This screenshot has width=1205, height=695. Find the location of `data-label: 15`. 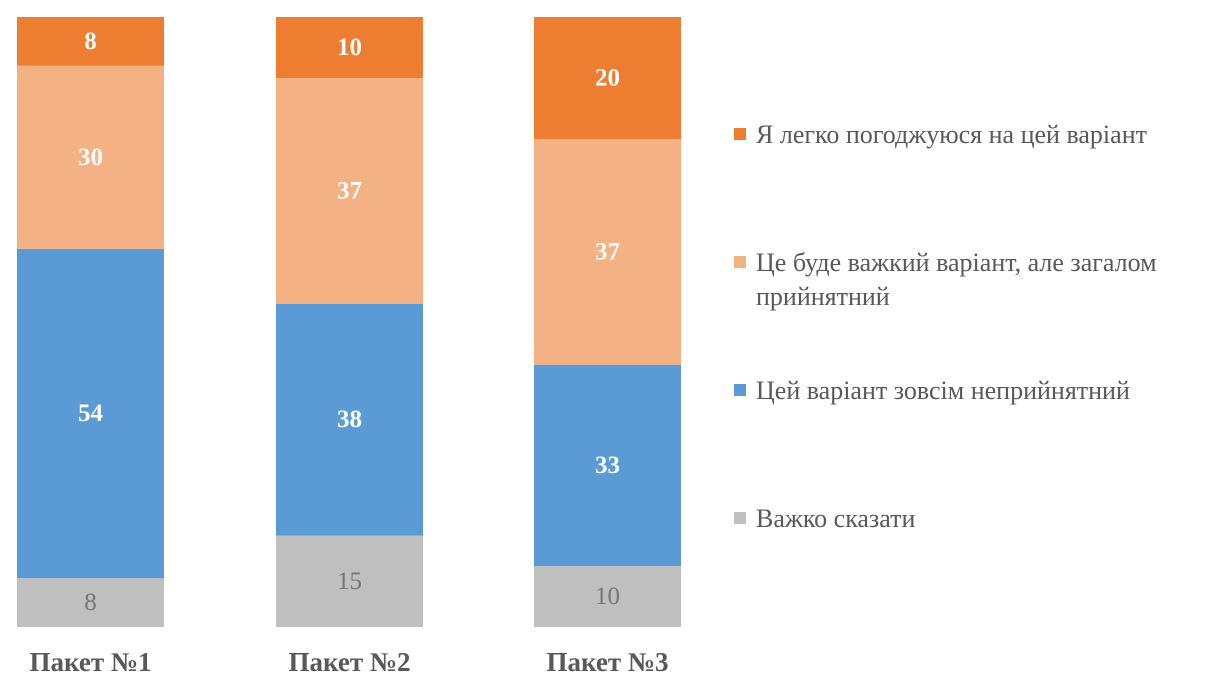

data-label: 15 is located at coordinates (349, 581).